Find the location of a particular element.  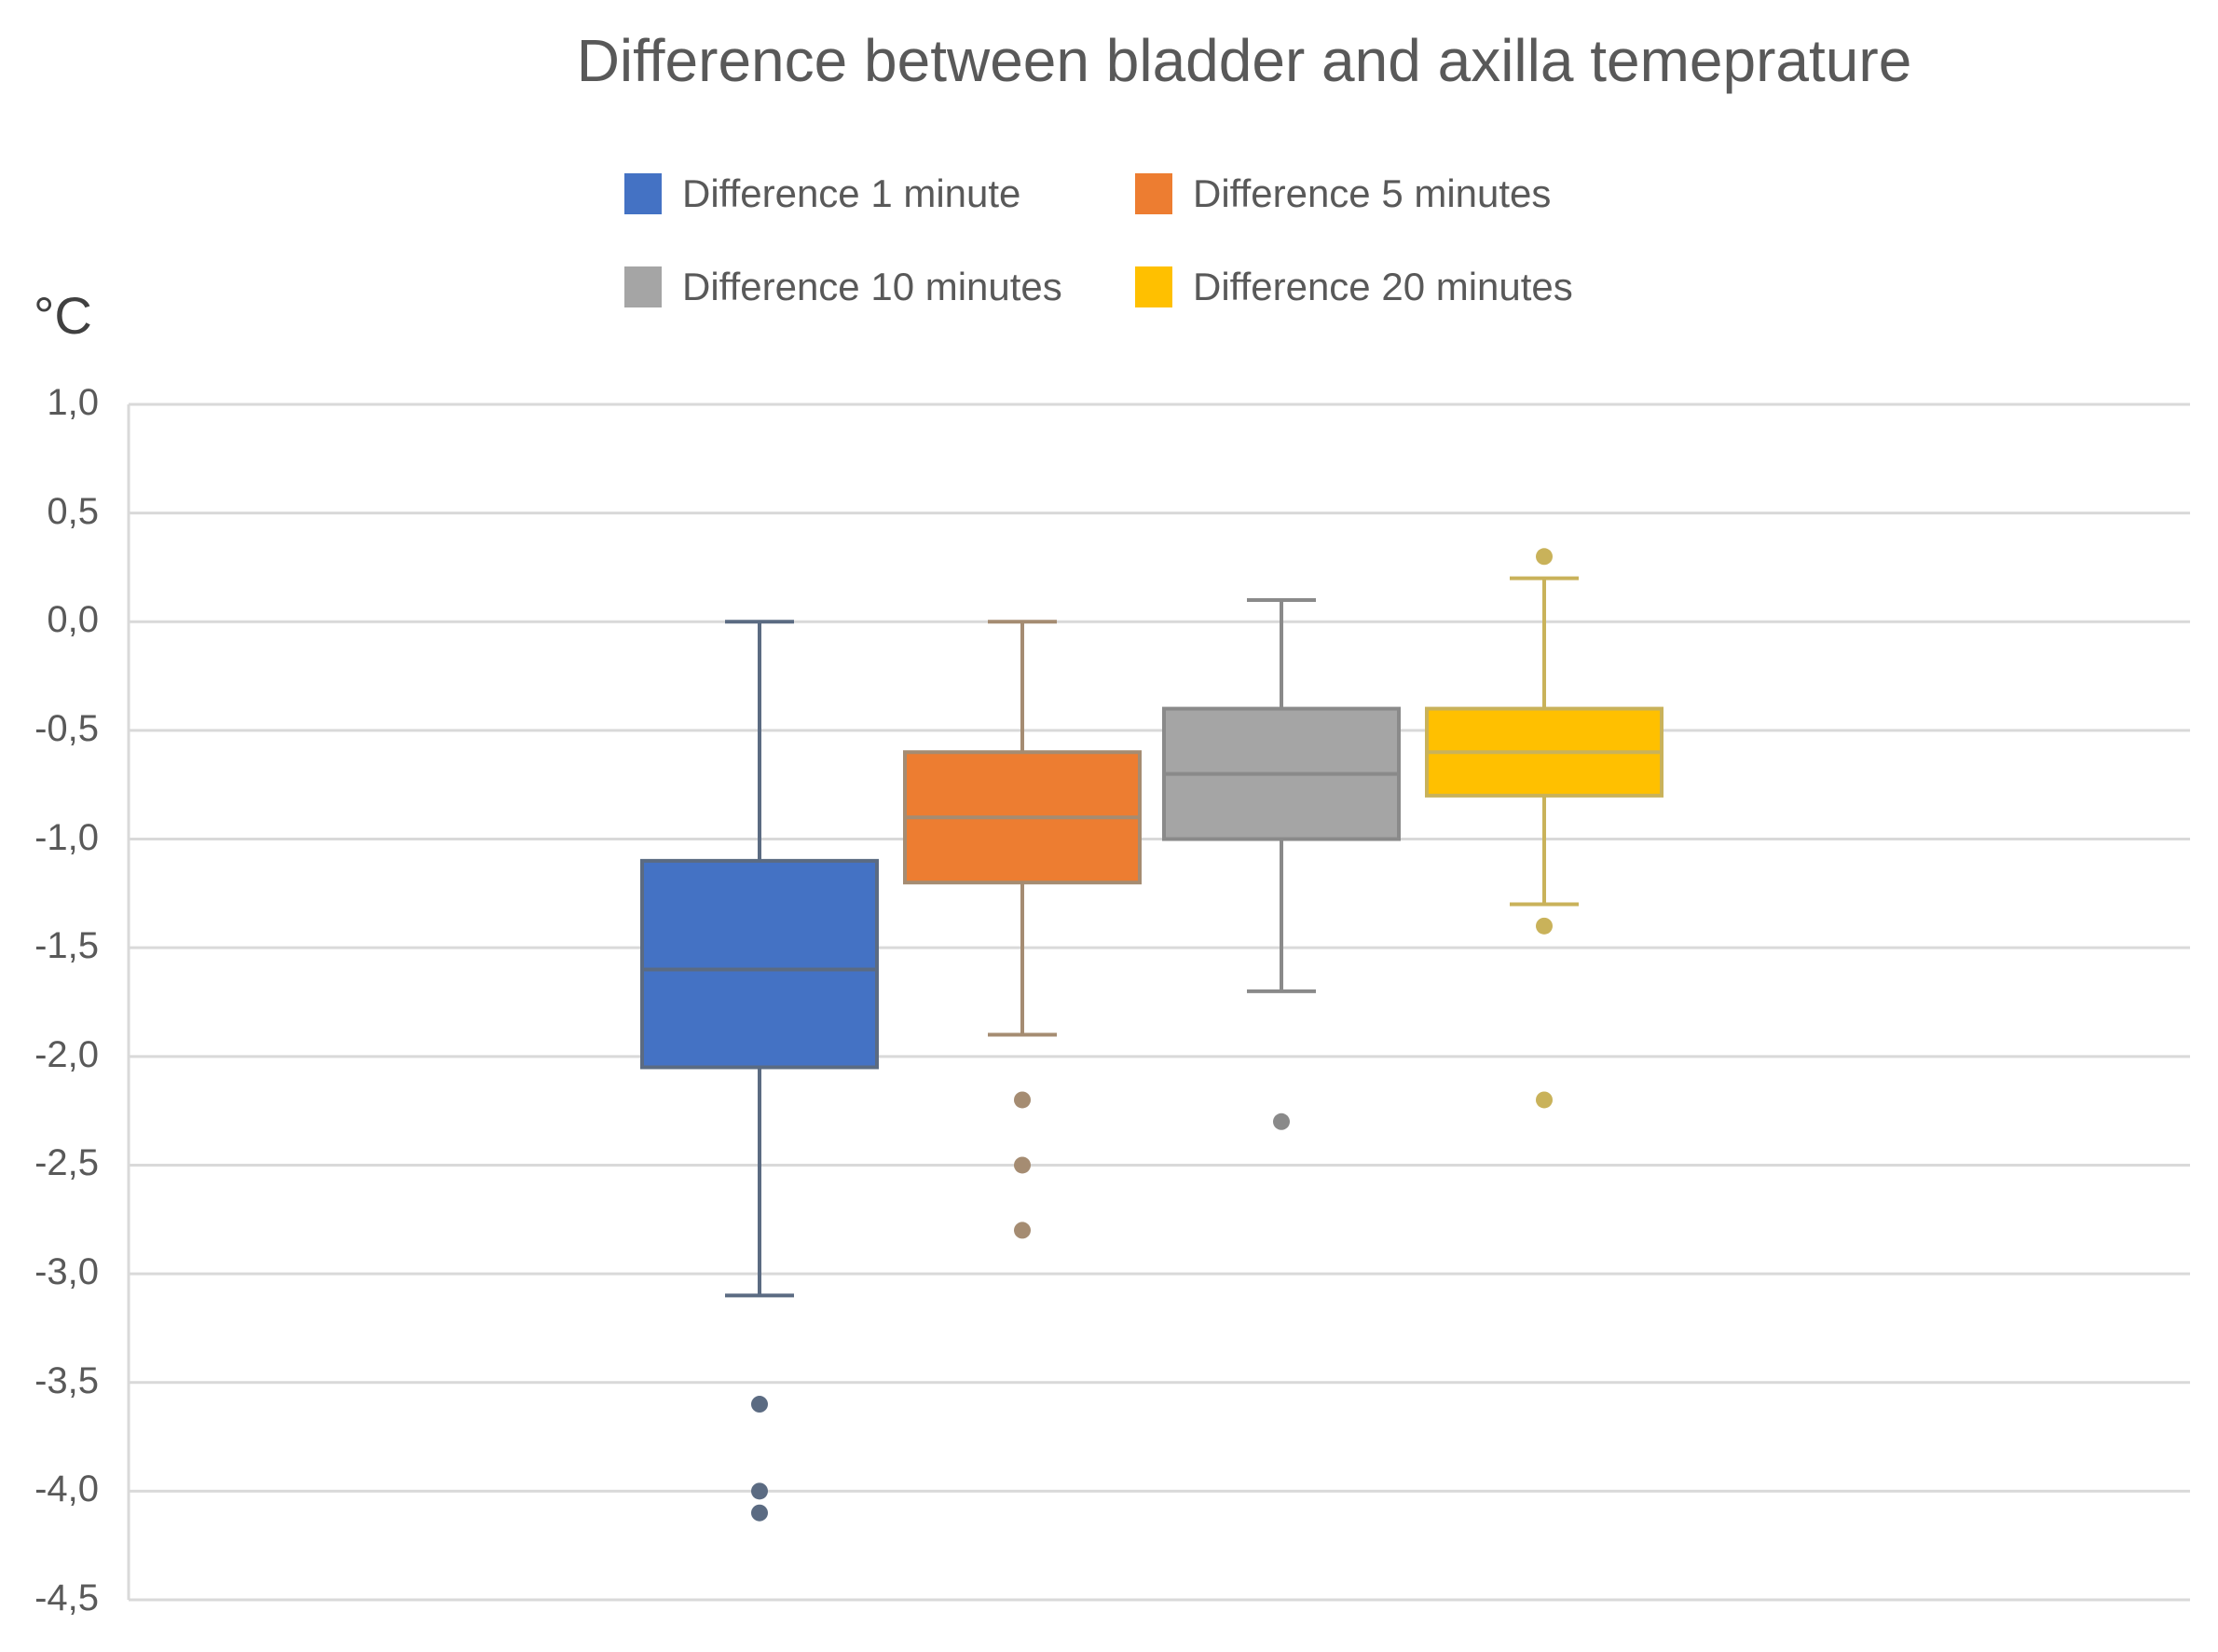

legend-swatch-10min is located at coordinates (643, 286).